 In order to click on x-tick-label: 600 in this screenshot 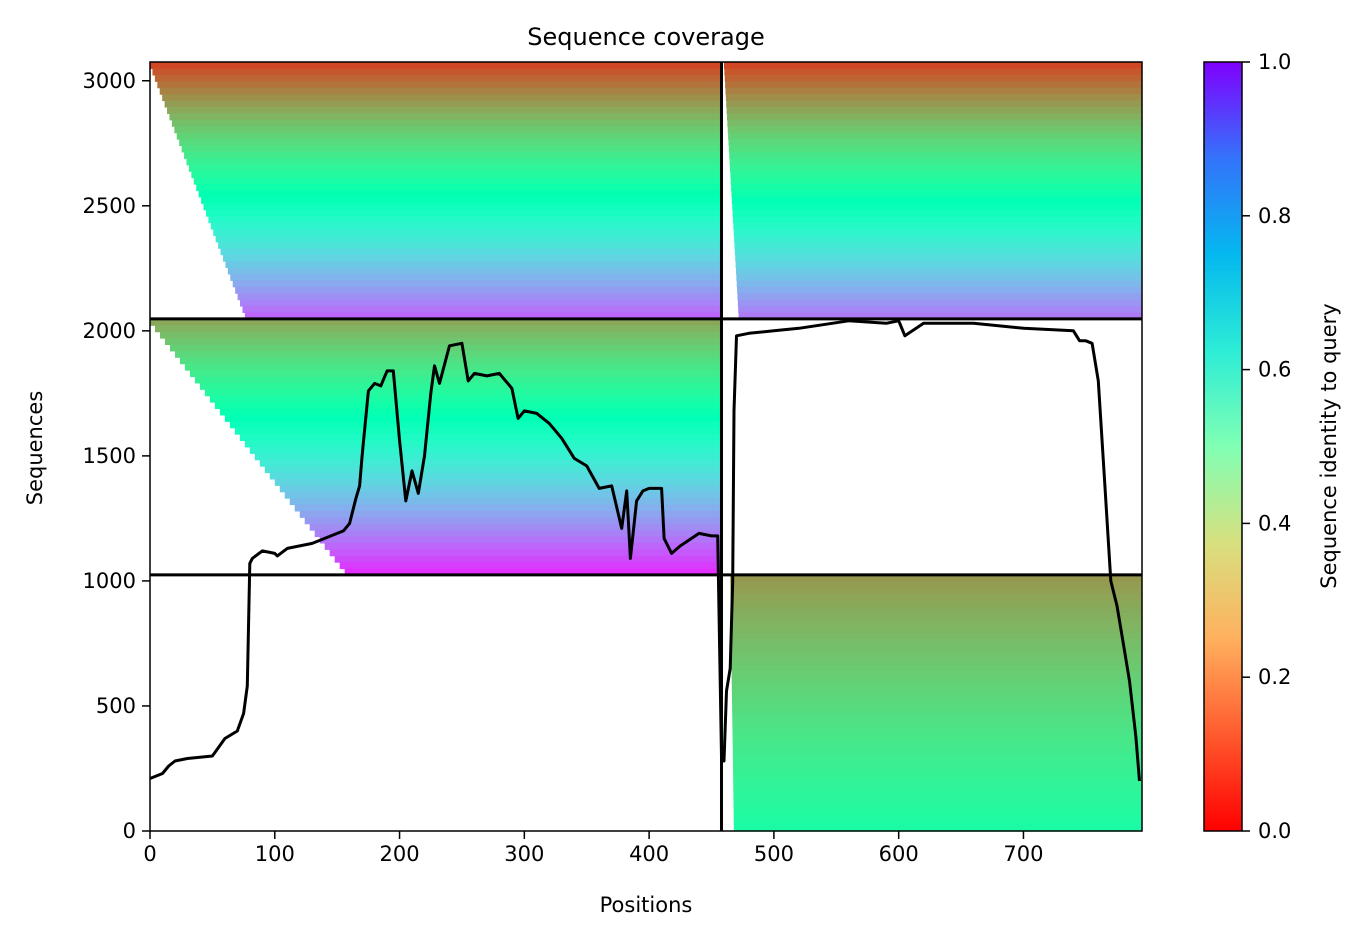, I will do `click(899, 854)`.